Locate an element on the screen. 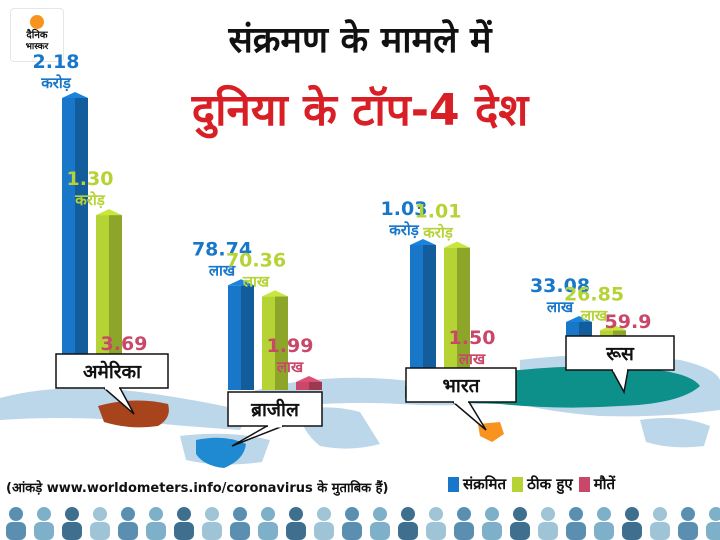  crowd-illustration is located at coordinates (363, 523).